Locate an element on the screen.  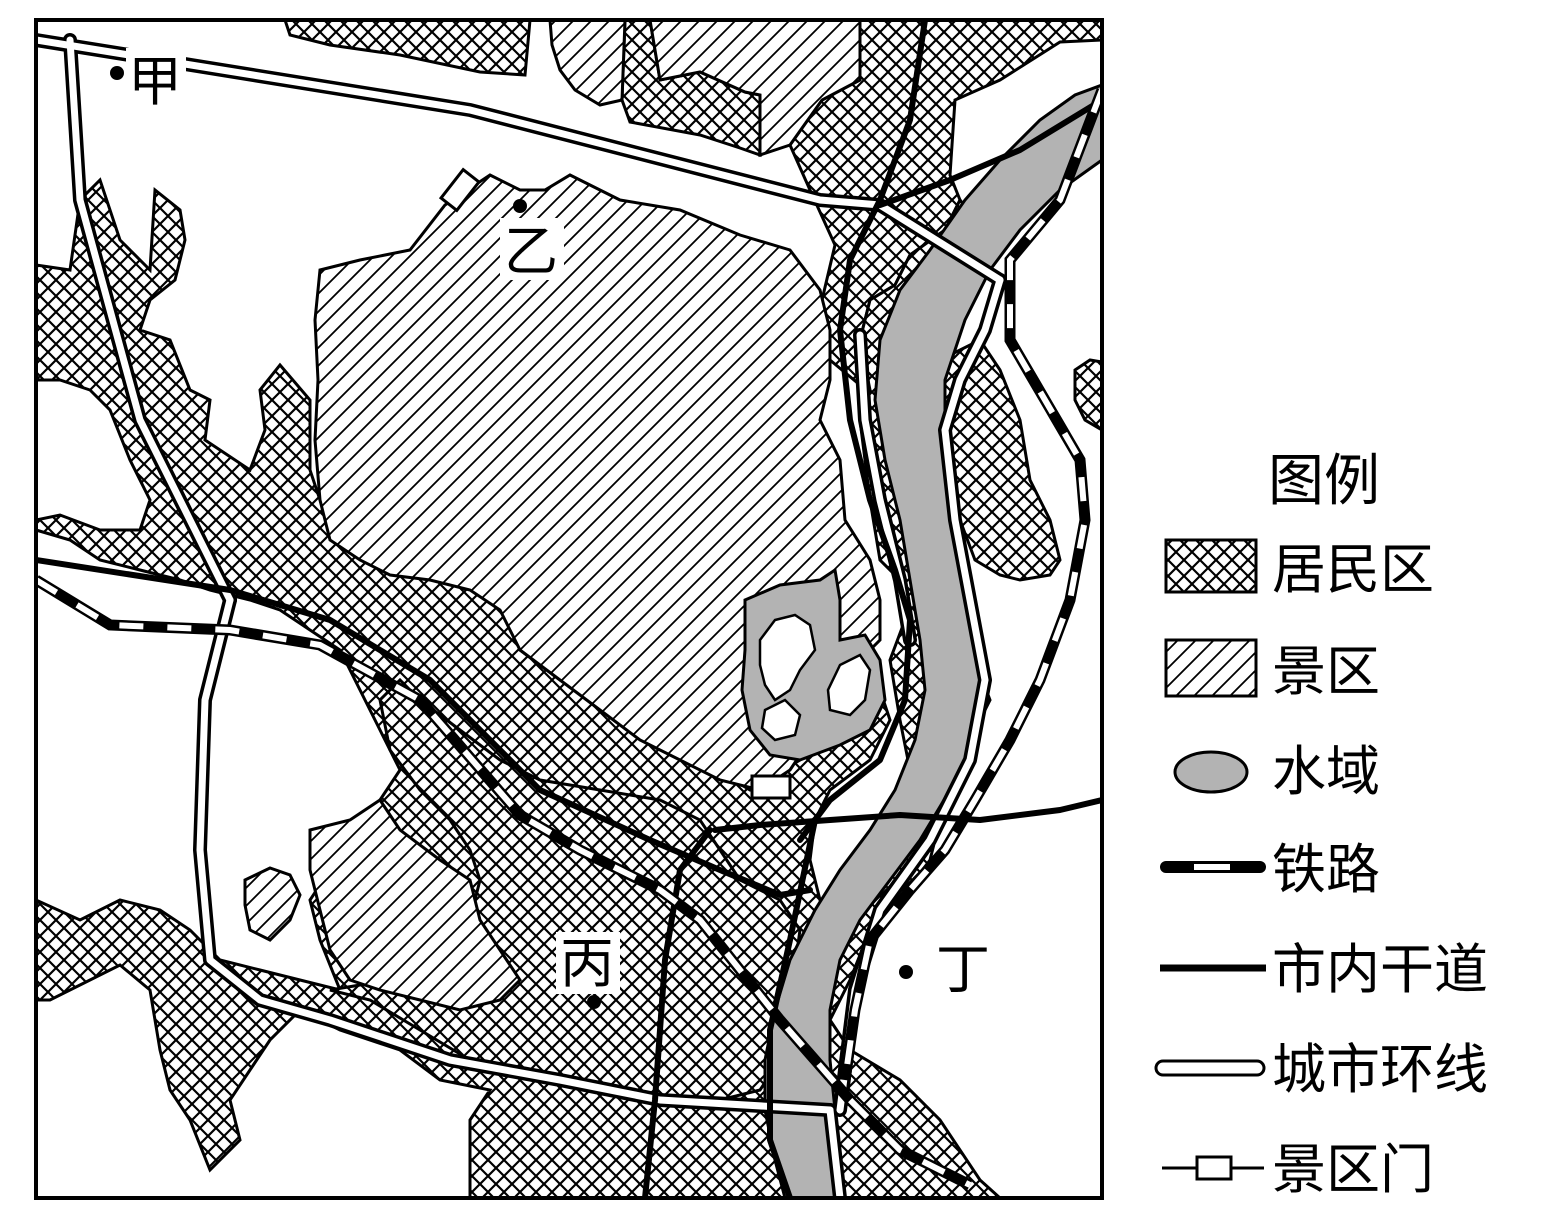
legend: 图例 居民区 景区 水域 铁路 市内干道 城市环线 is located at coordinates (1321, 825).